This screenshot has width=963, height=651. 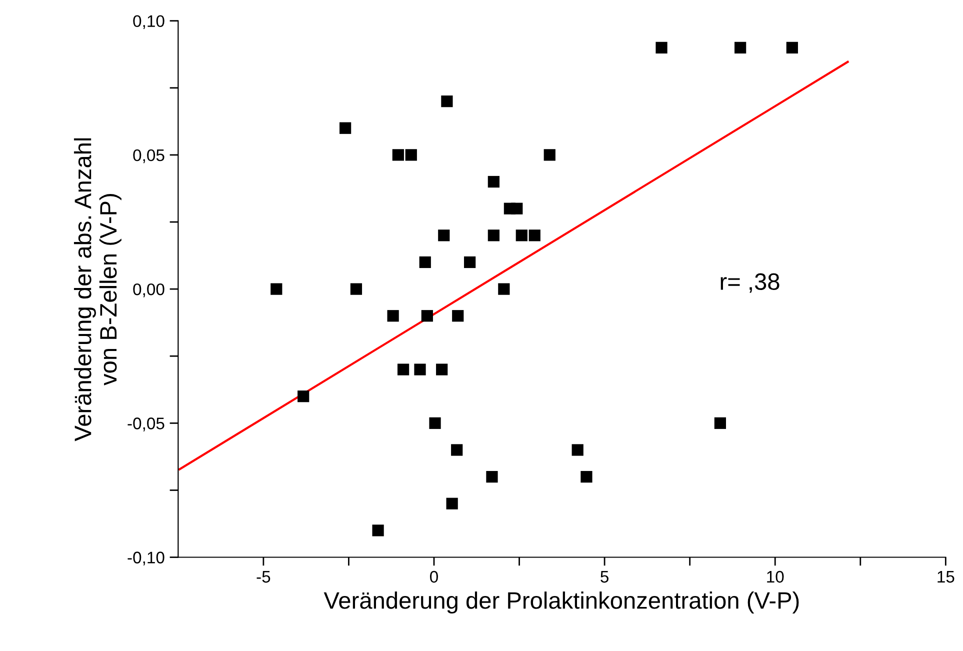 What do you see at coordinates (98, 290) in the screenshot?
I see `y-axis-title: Veränderung der abs. Anzahl von B-Zellen (V-P)` at bounding box center [98, 290].